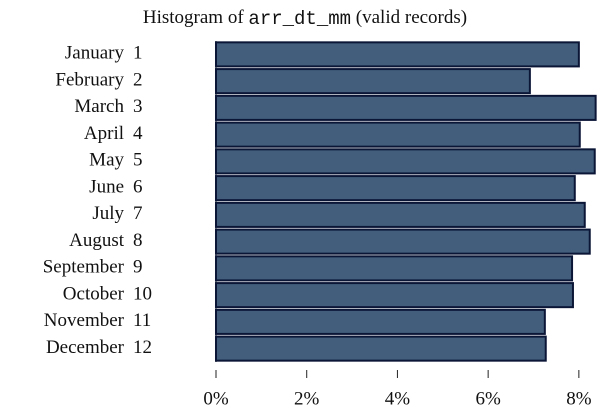  What do you see at coordinates (99, 106) in the screenshot?
I see `y-tick-label: March` at bounding box center [99, 106].